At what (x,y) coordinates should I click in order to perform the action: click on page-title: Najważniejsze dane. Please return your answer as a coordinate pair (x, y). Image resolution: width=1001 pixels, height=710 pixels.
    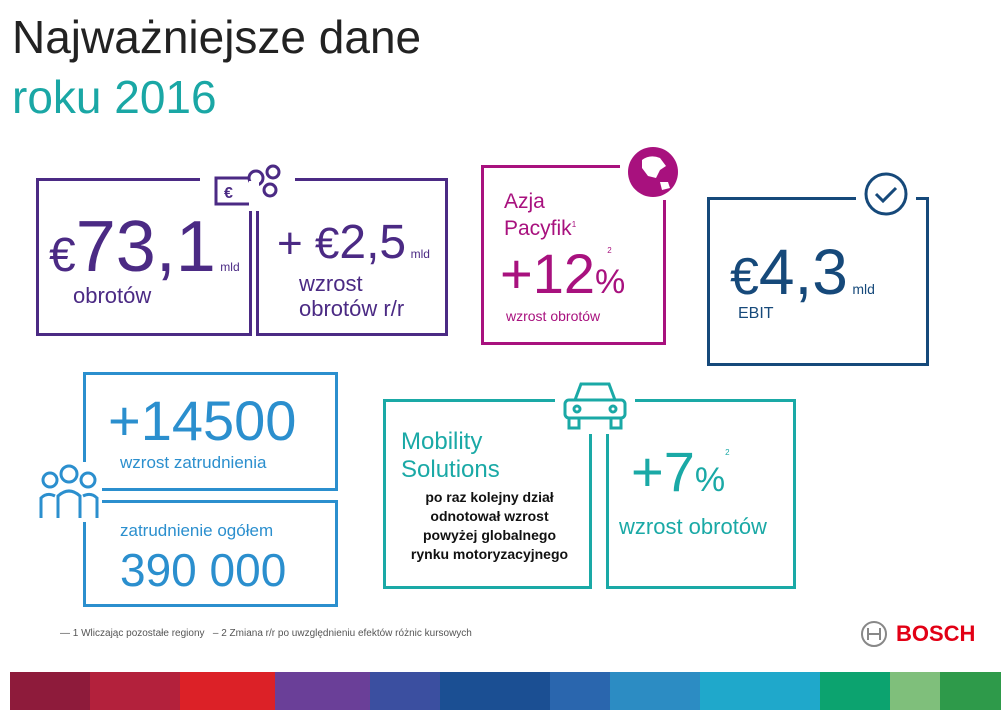
    Looking at the image, I should click on (217, 37).